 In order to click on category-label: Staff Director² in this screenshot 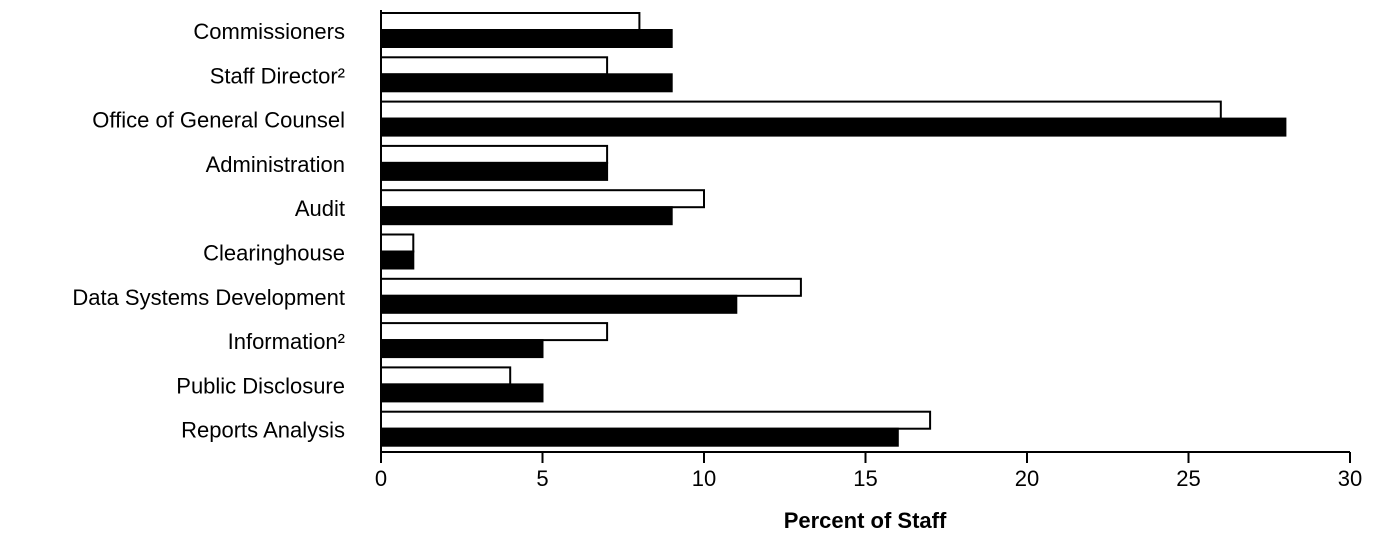, I will do `click(277, 75)`.